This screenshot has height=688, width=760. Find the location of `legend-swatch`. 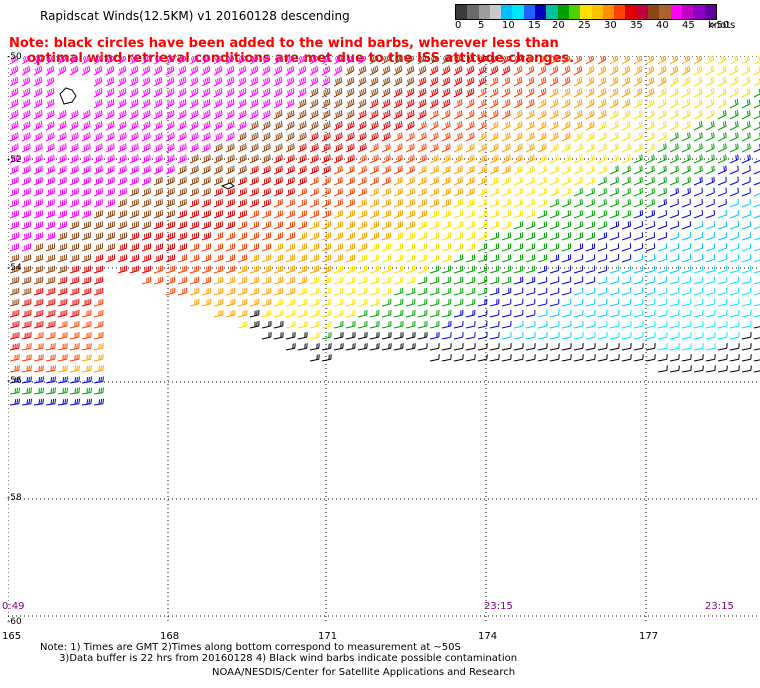

legend-swatch is located at coordinates (541, 12).